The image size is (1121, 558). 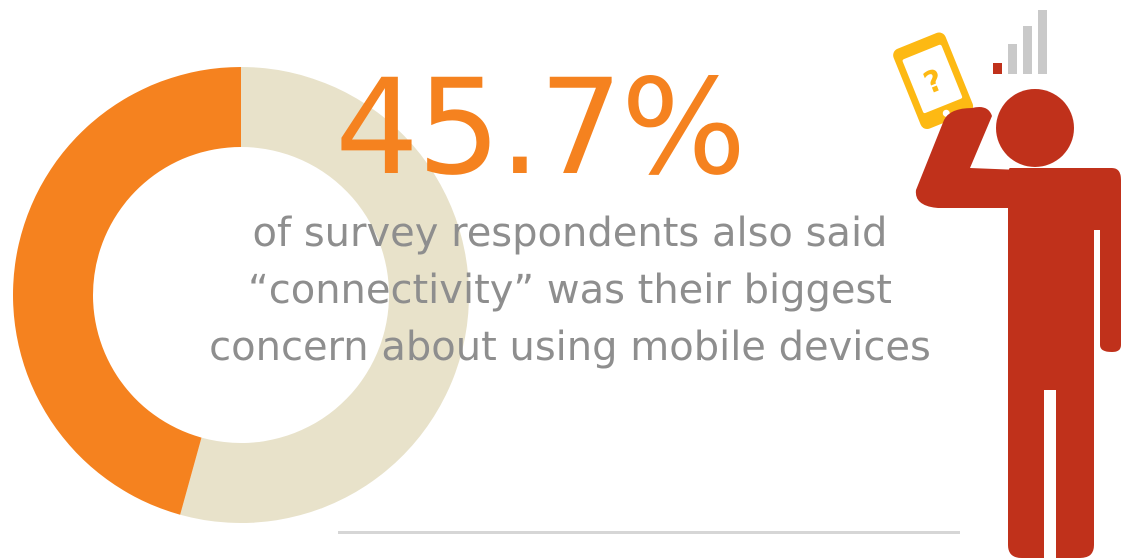 What do you see at coordinates (570, 347) in the screenshot?
I see `caption-line-3: concern about using mobile devices` at bounding box center [570, 347].